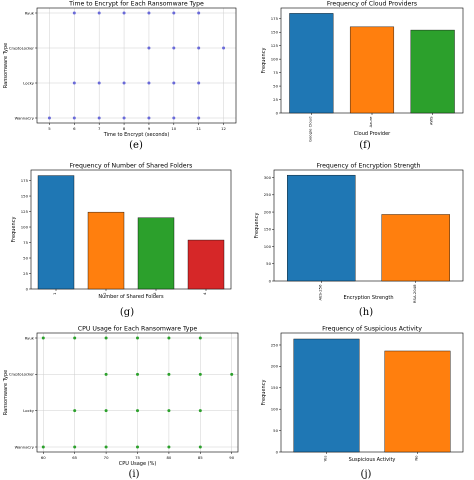 This screenshot has width=474, height=480. I want to click on x-tick-label: AWS, so click(431, 120).